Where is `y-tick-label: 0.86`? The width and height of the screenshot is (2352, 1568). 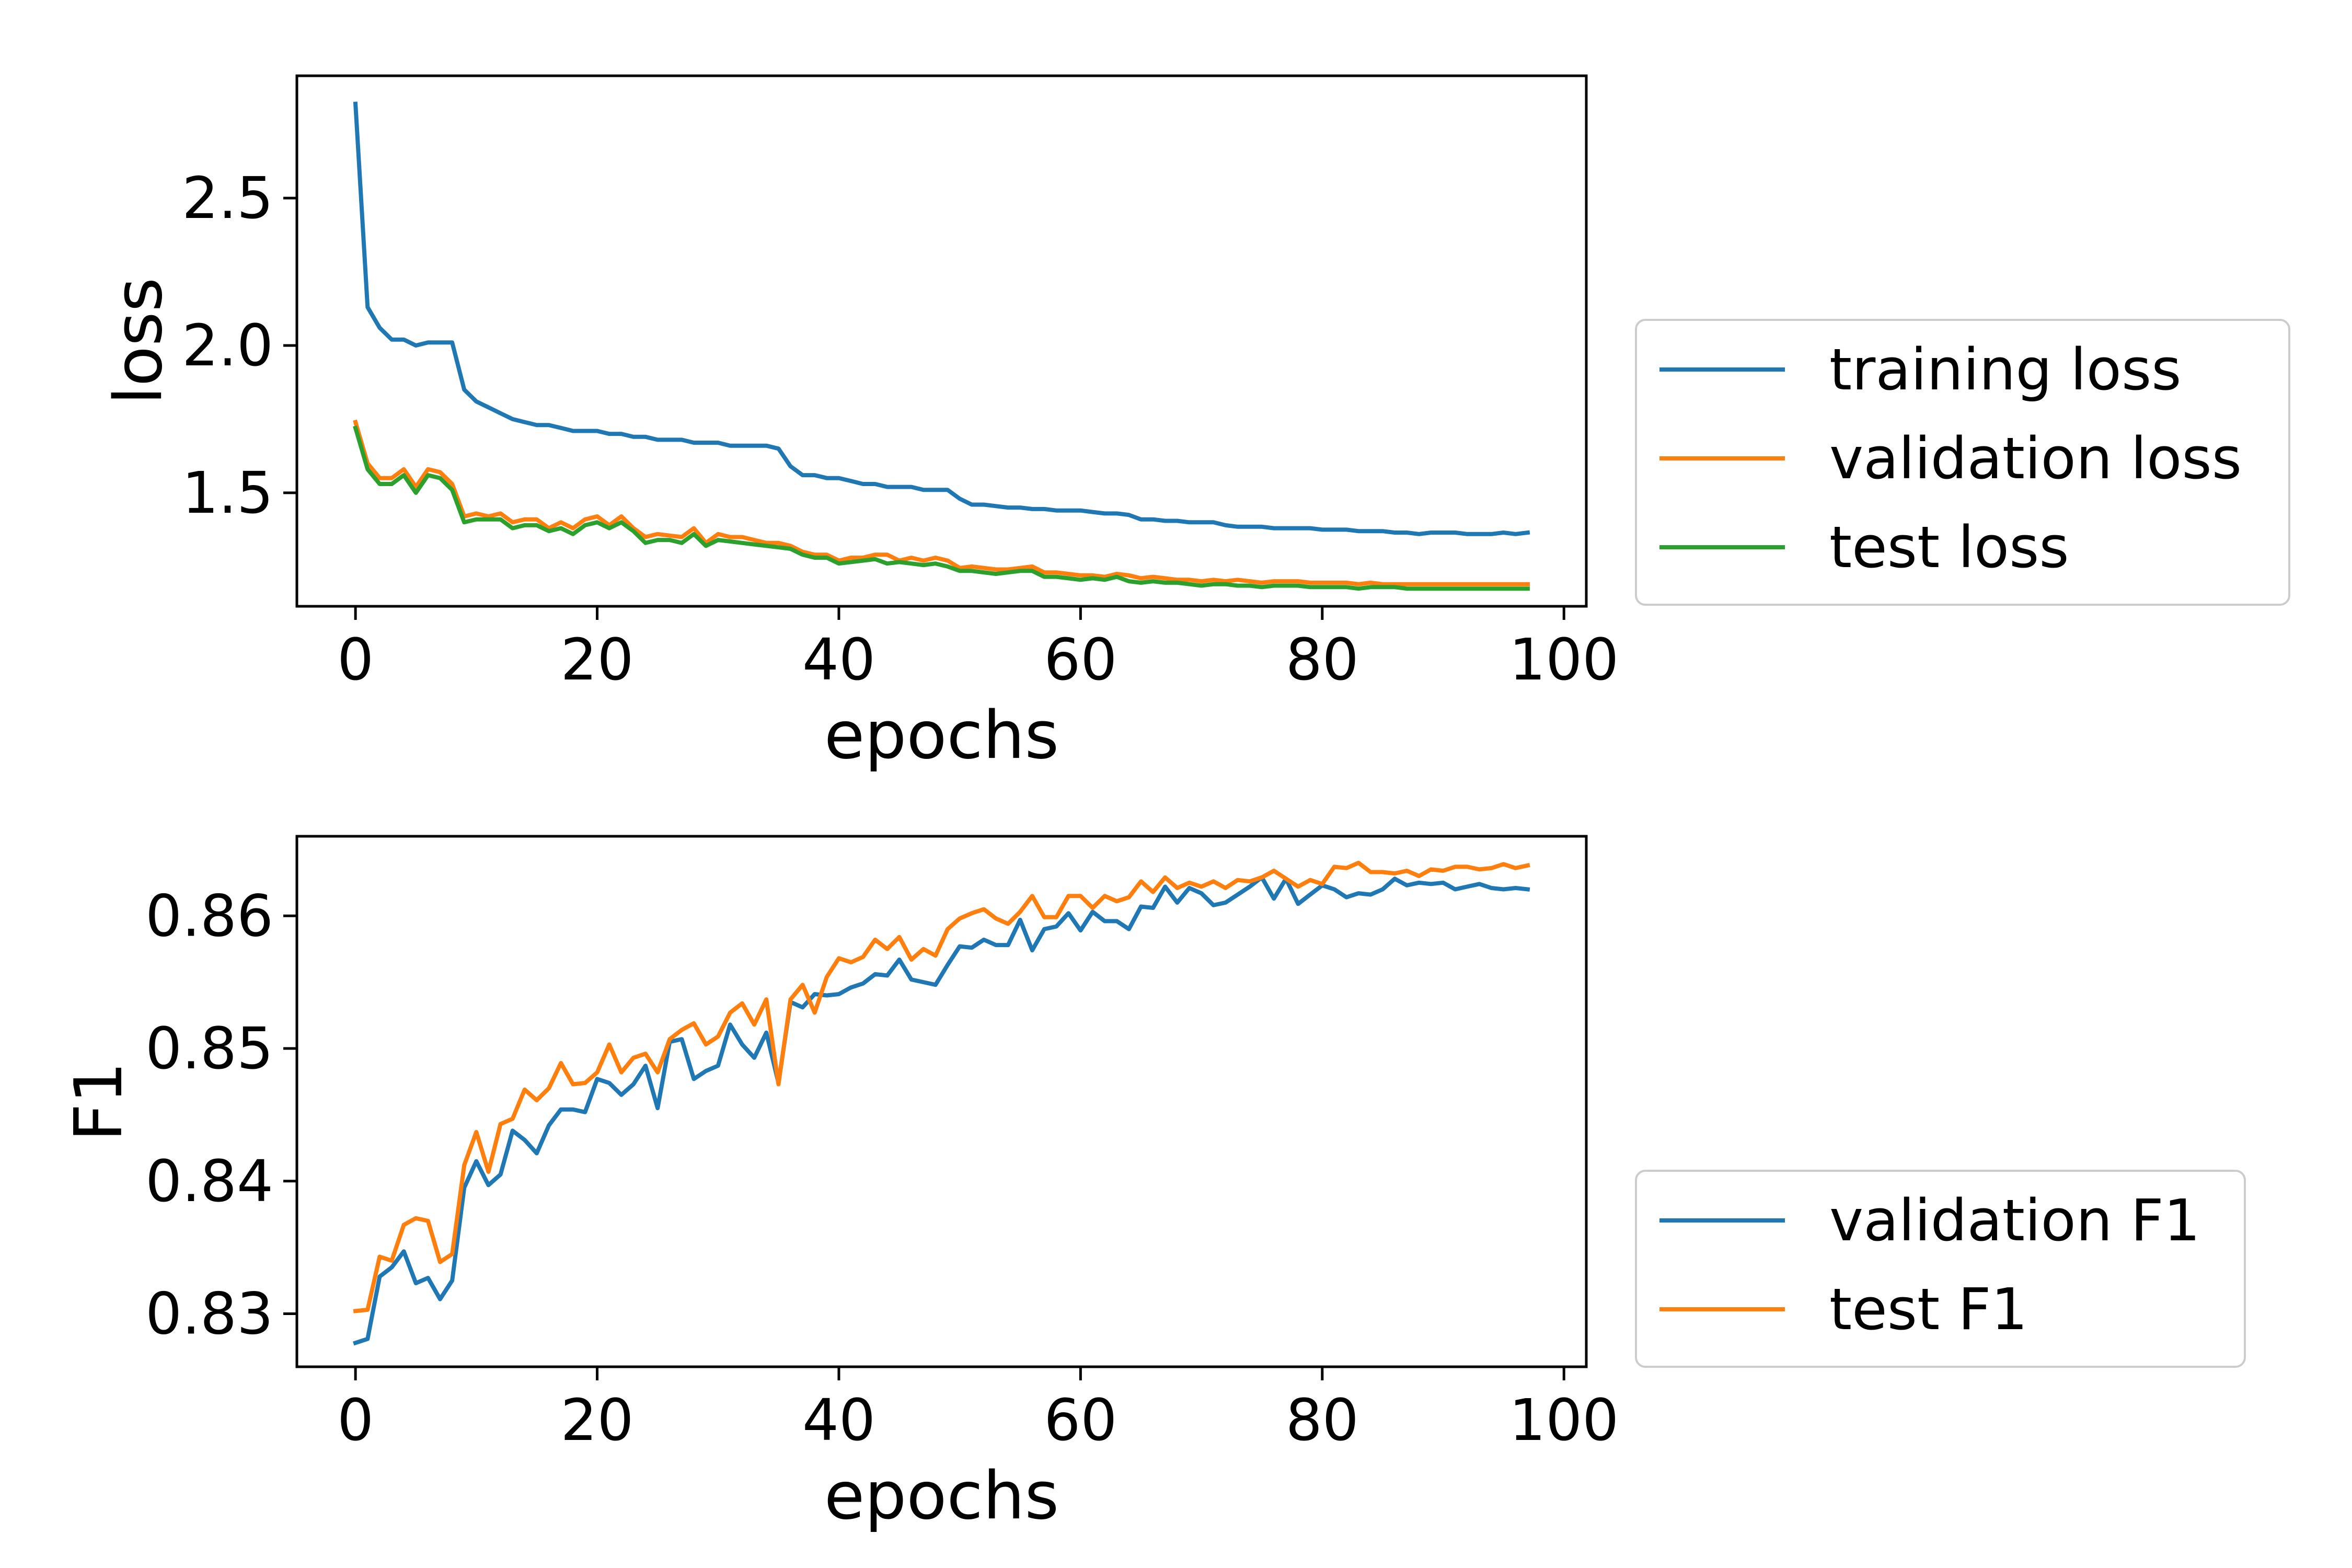 y-tick-label: 0.86 is located at coordinates (209, 915).